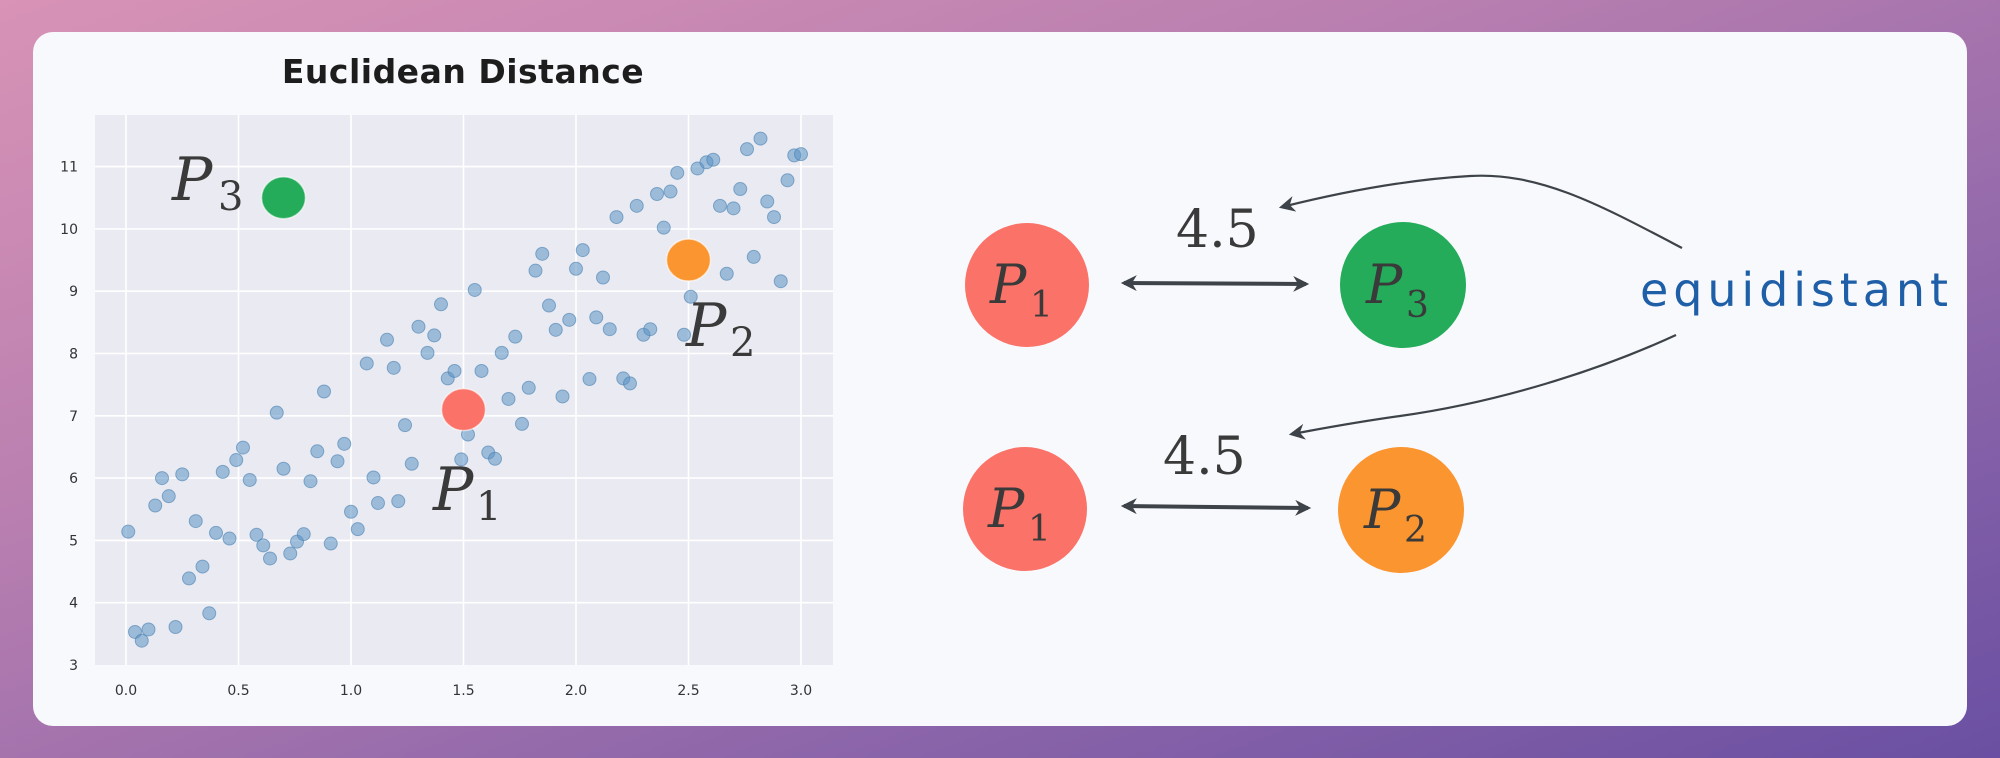 Image resolution: width=2000 pixels, height=758 pixels. What do you see at coordinates (73, 604) in the screenshot?
I see `y-tick-label: 4` at bounding box center [73, 604].